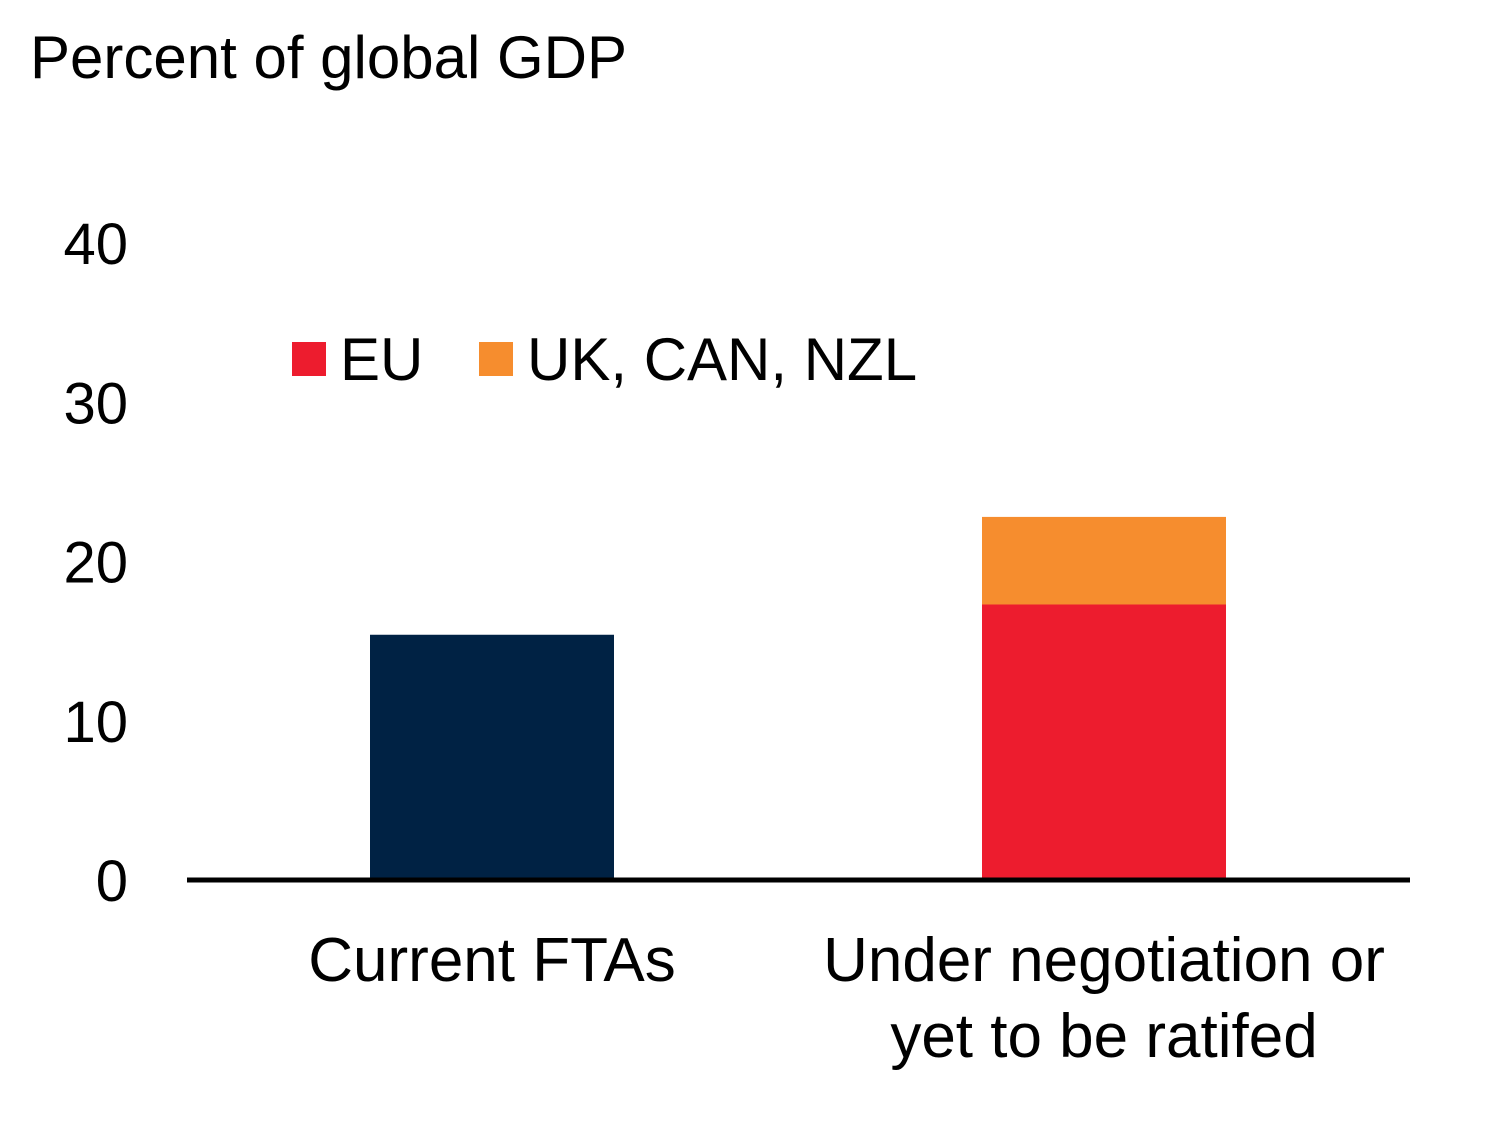 The height and width of the screenshot is (1127, 1502). What do you see at coordinates (95, 722) in the screenshot?
I see `y-tick-label: 10` at bounding box center [95, 722].